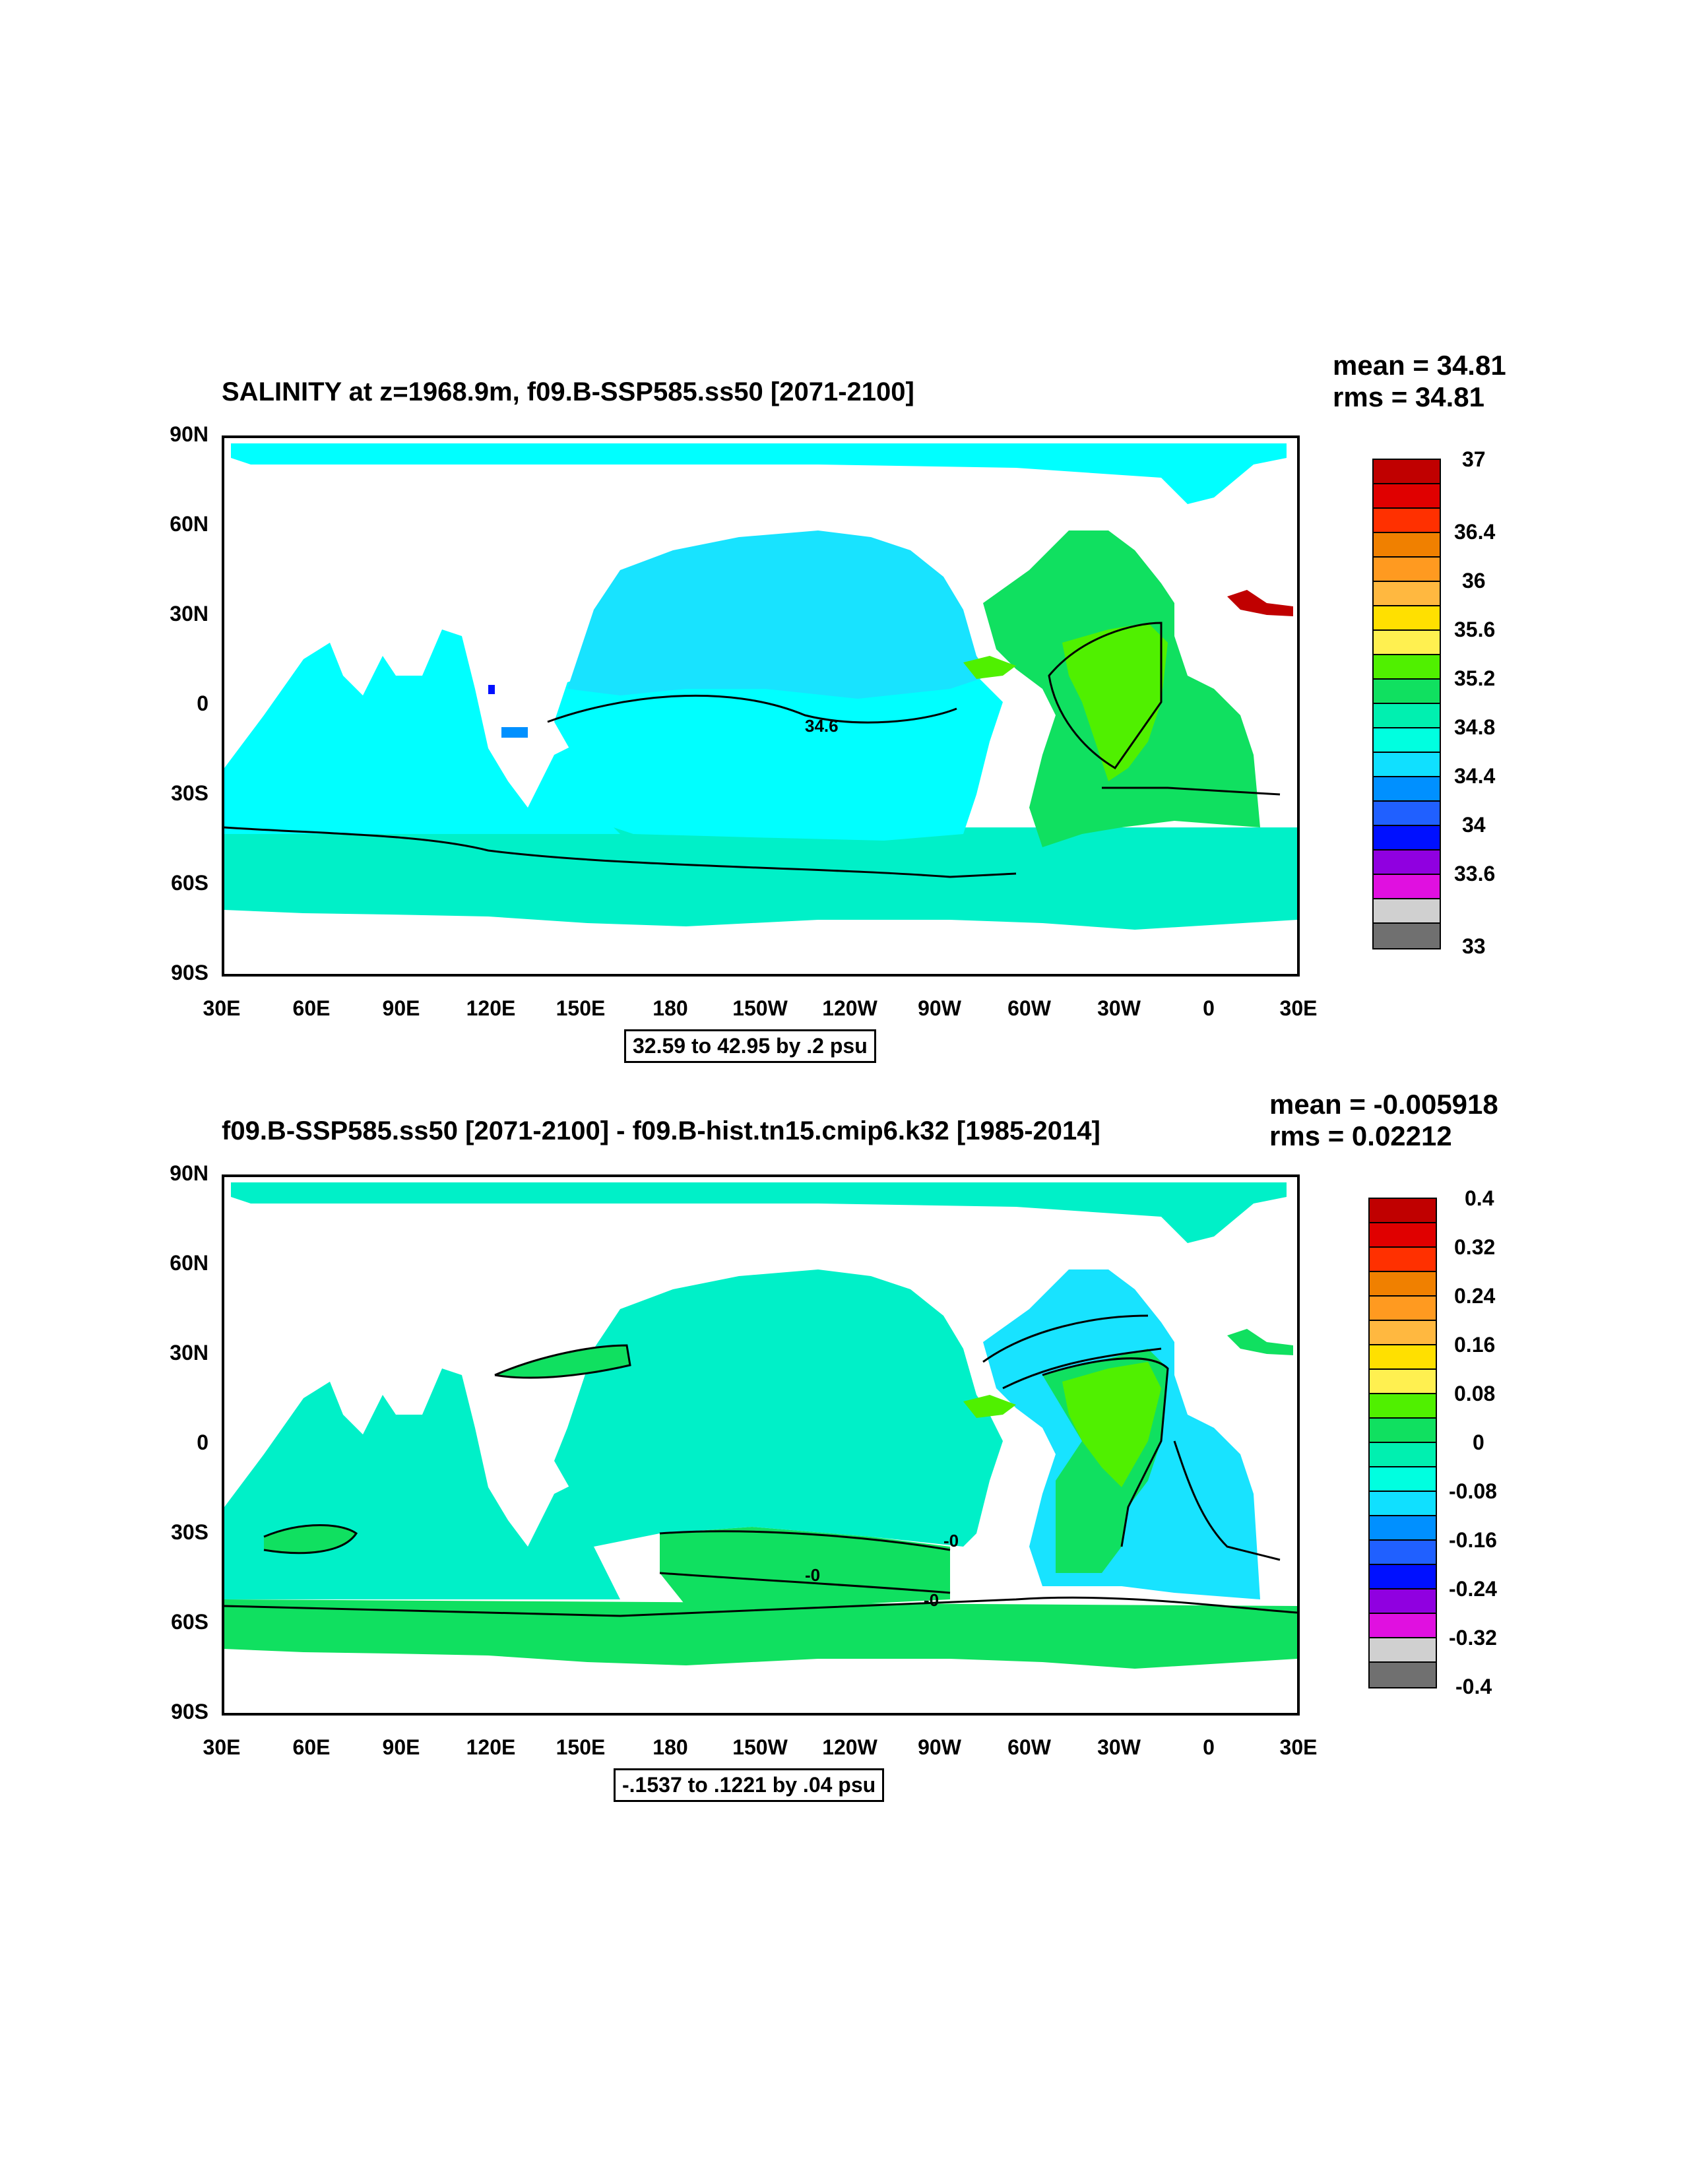 The width and height of the screenshot is (1689, 2184). What do you see at coordinates (189, 1711) in the screenshot?
I see `bottom-lat-90s: 90S` at bounding box center [189, 1711].